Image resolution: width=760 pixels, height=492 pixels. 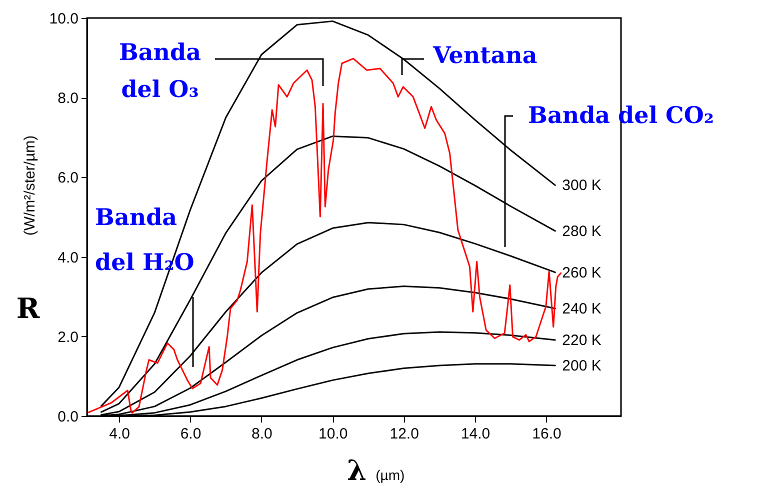 What do you see at coordinates (68, 178) in the screenshot?
I see `y-tick-label: 6.0` at bounding box center [68, 178].